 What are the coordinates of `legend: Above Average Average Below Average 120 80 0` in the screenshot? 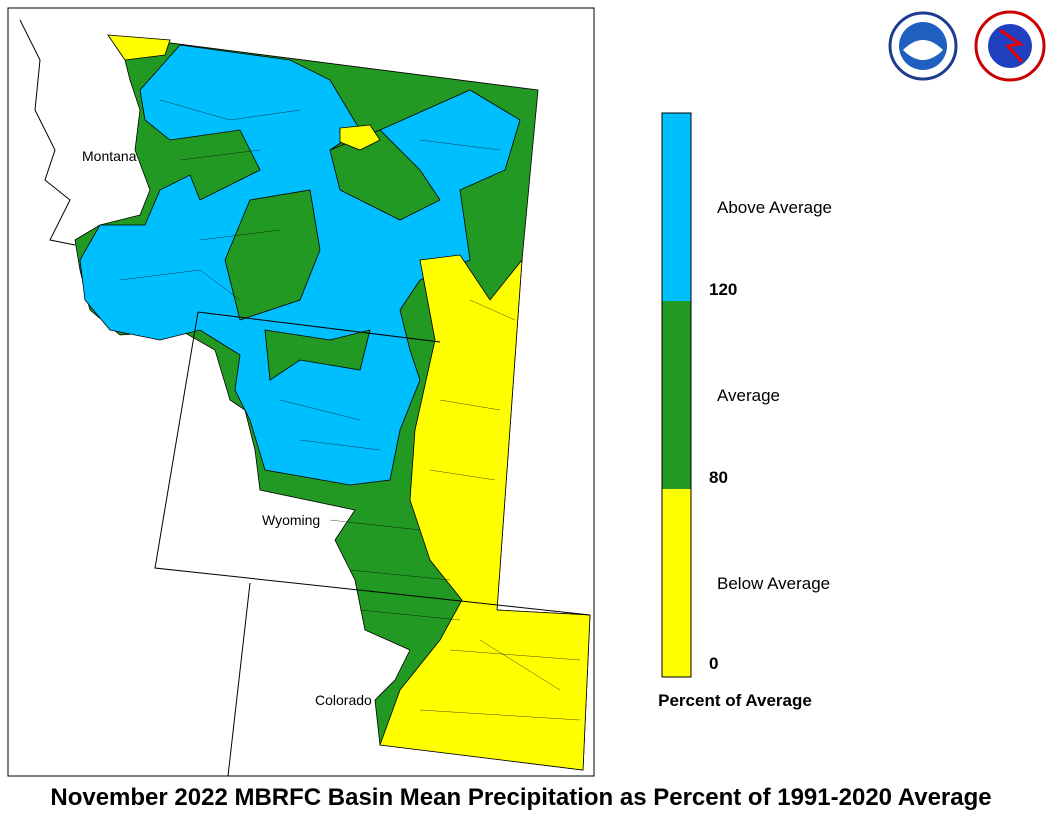 It's located at (746, 395).